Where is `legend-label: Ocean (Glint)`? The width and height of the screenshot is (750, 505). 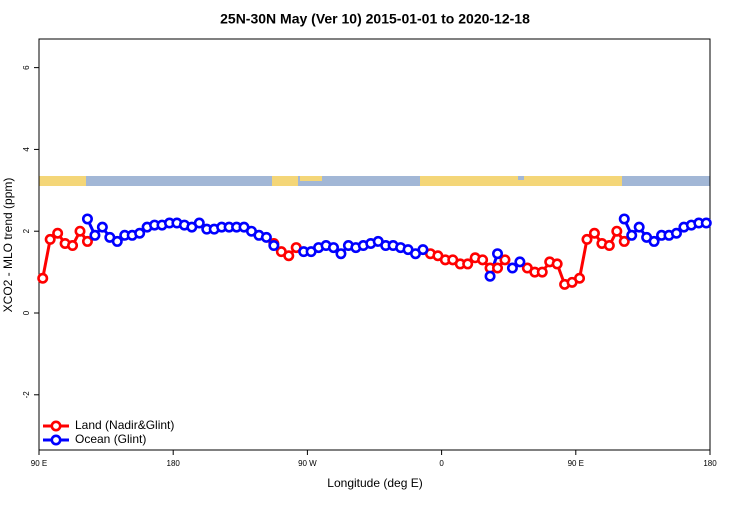 legend-label: Ocean (Glint) is located at coordinates (110, 439).